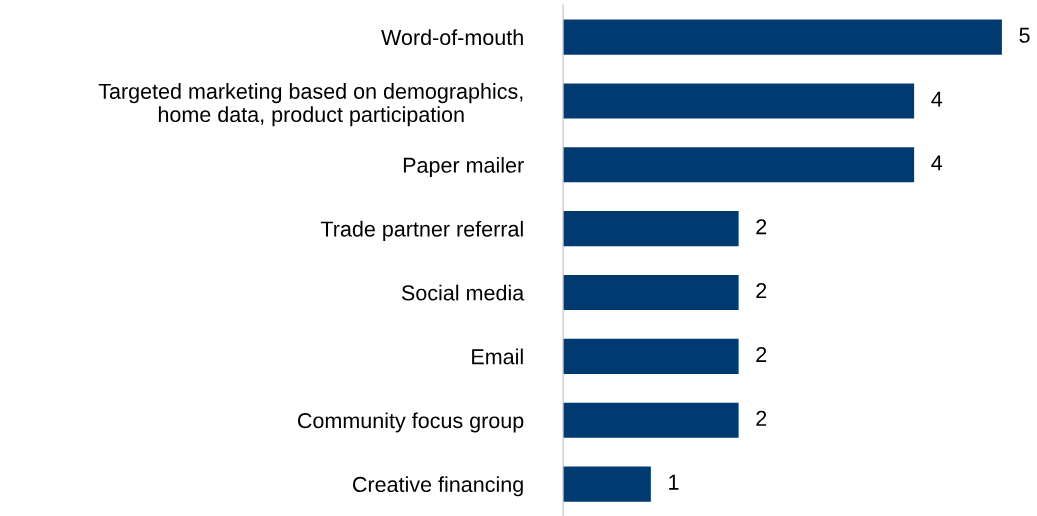  I want to click on data-label: 1, so click(674, 482).